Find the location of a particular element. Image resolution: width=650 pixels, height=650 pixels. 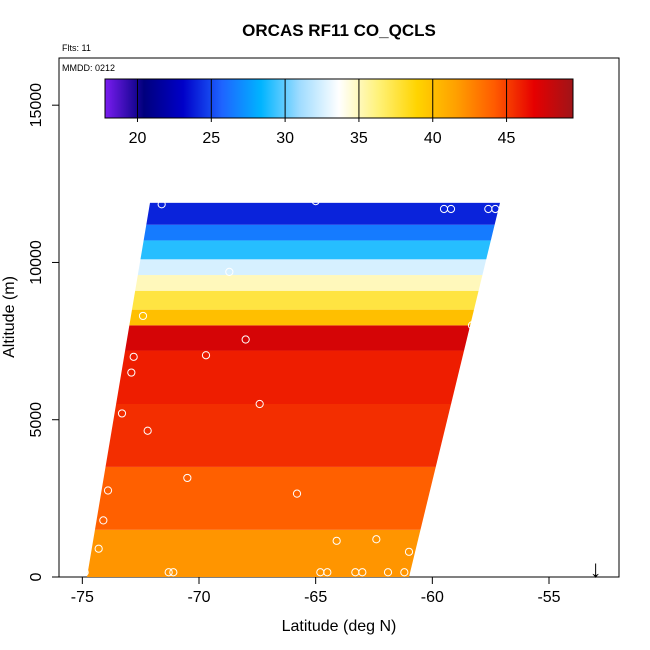

y-axis: 0 5000 10000 15000 is located at coordinates (43, 332).